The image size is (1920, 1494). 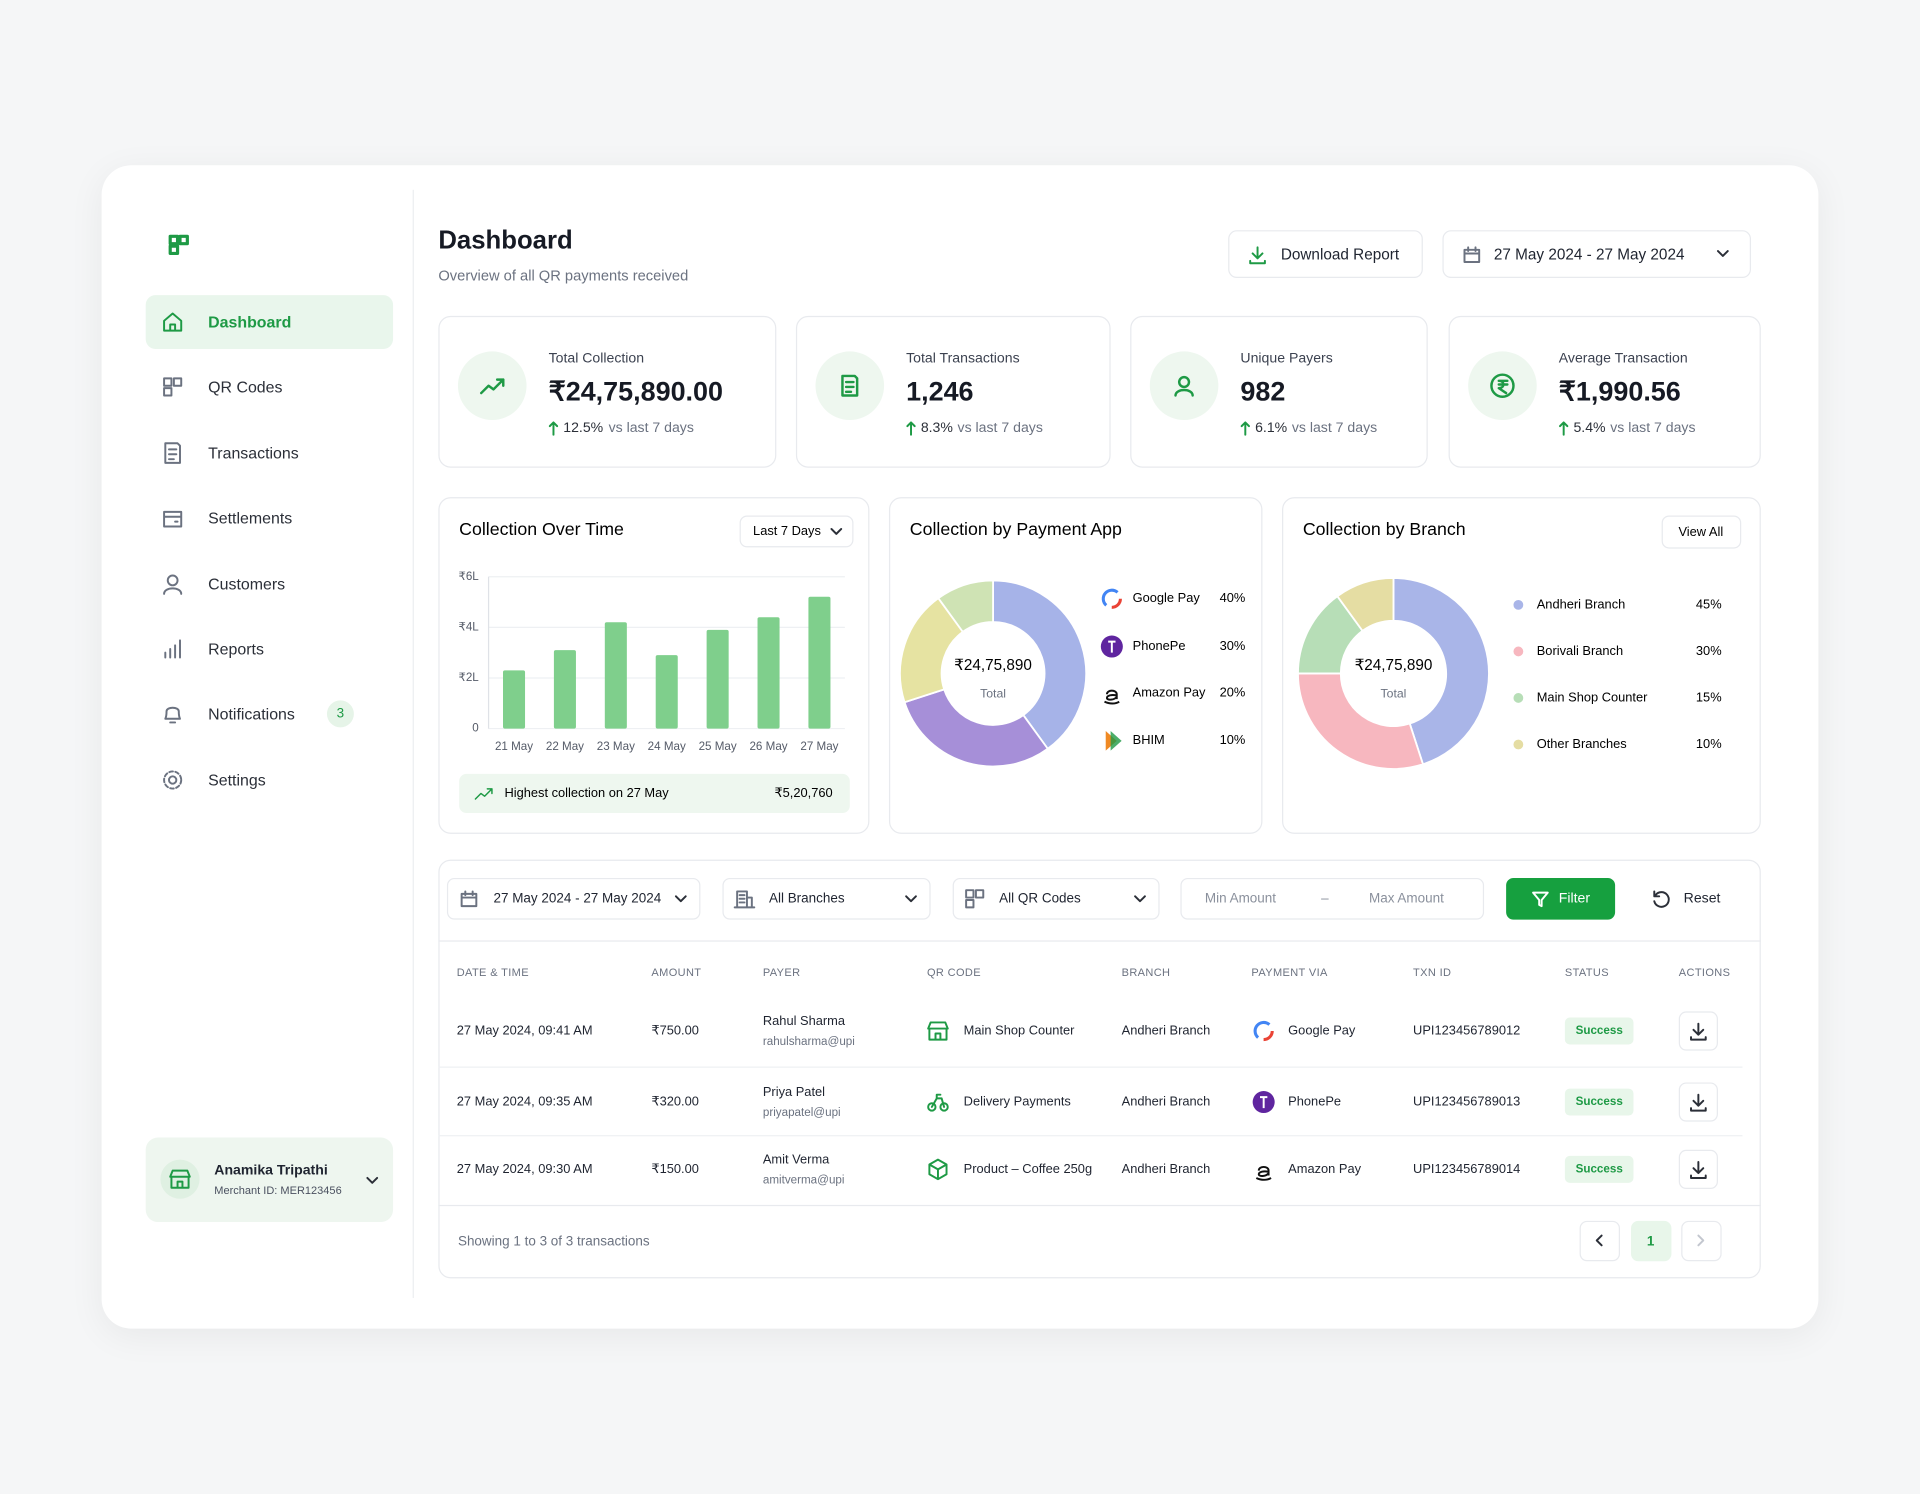 I want to click on cell-amount: ₹750.00, so click(x=675, y=1031).